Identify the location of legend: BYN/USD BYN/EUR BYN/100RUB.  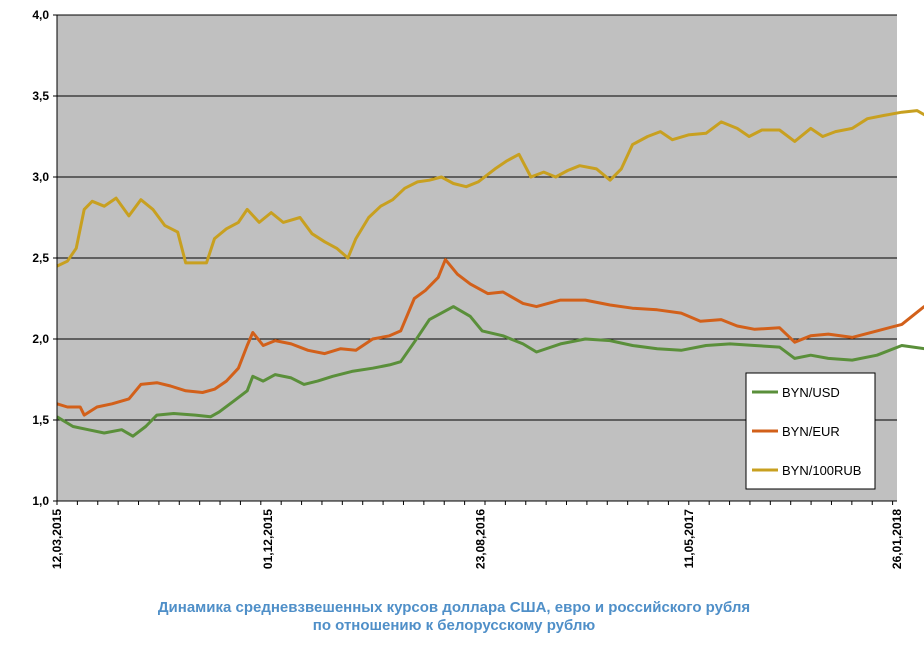
(810, 431).